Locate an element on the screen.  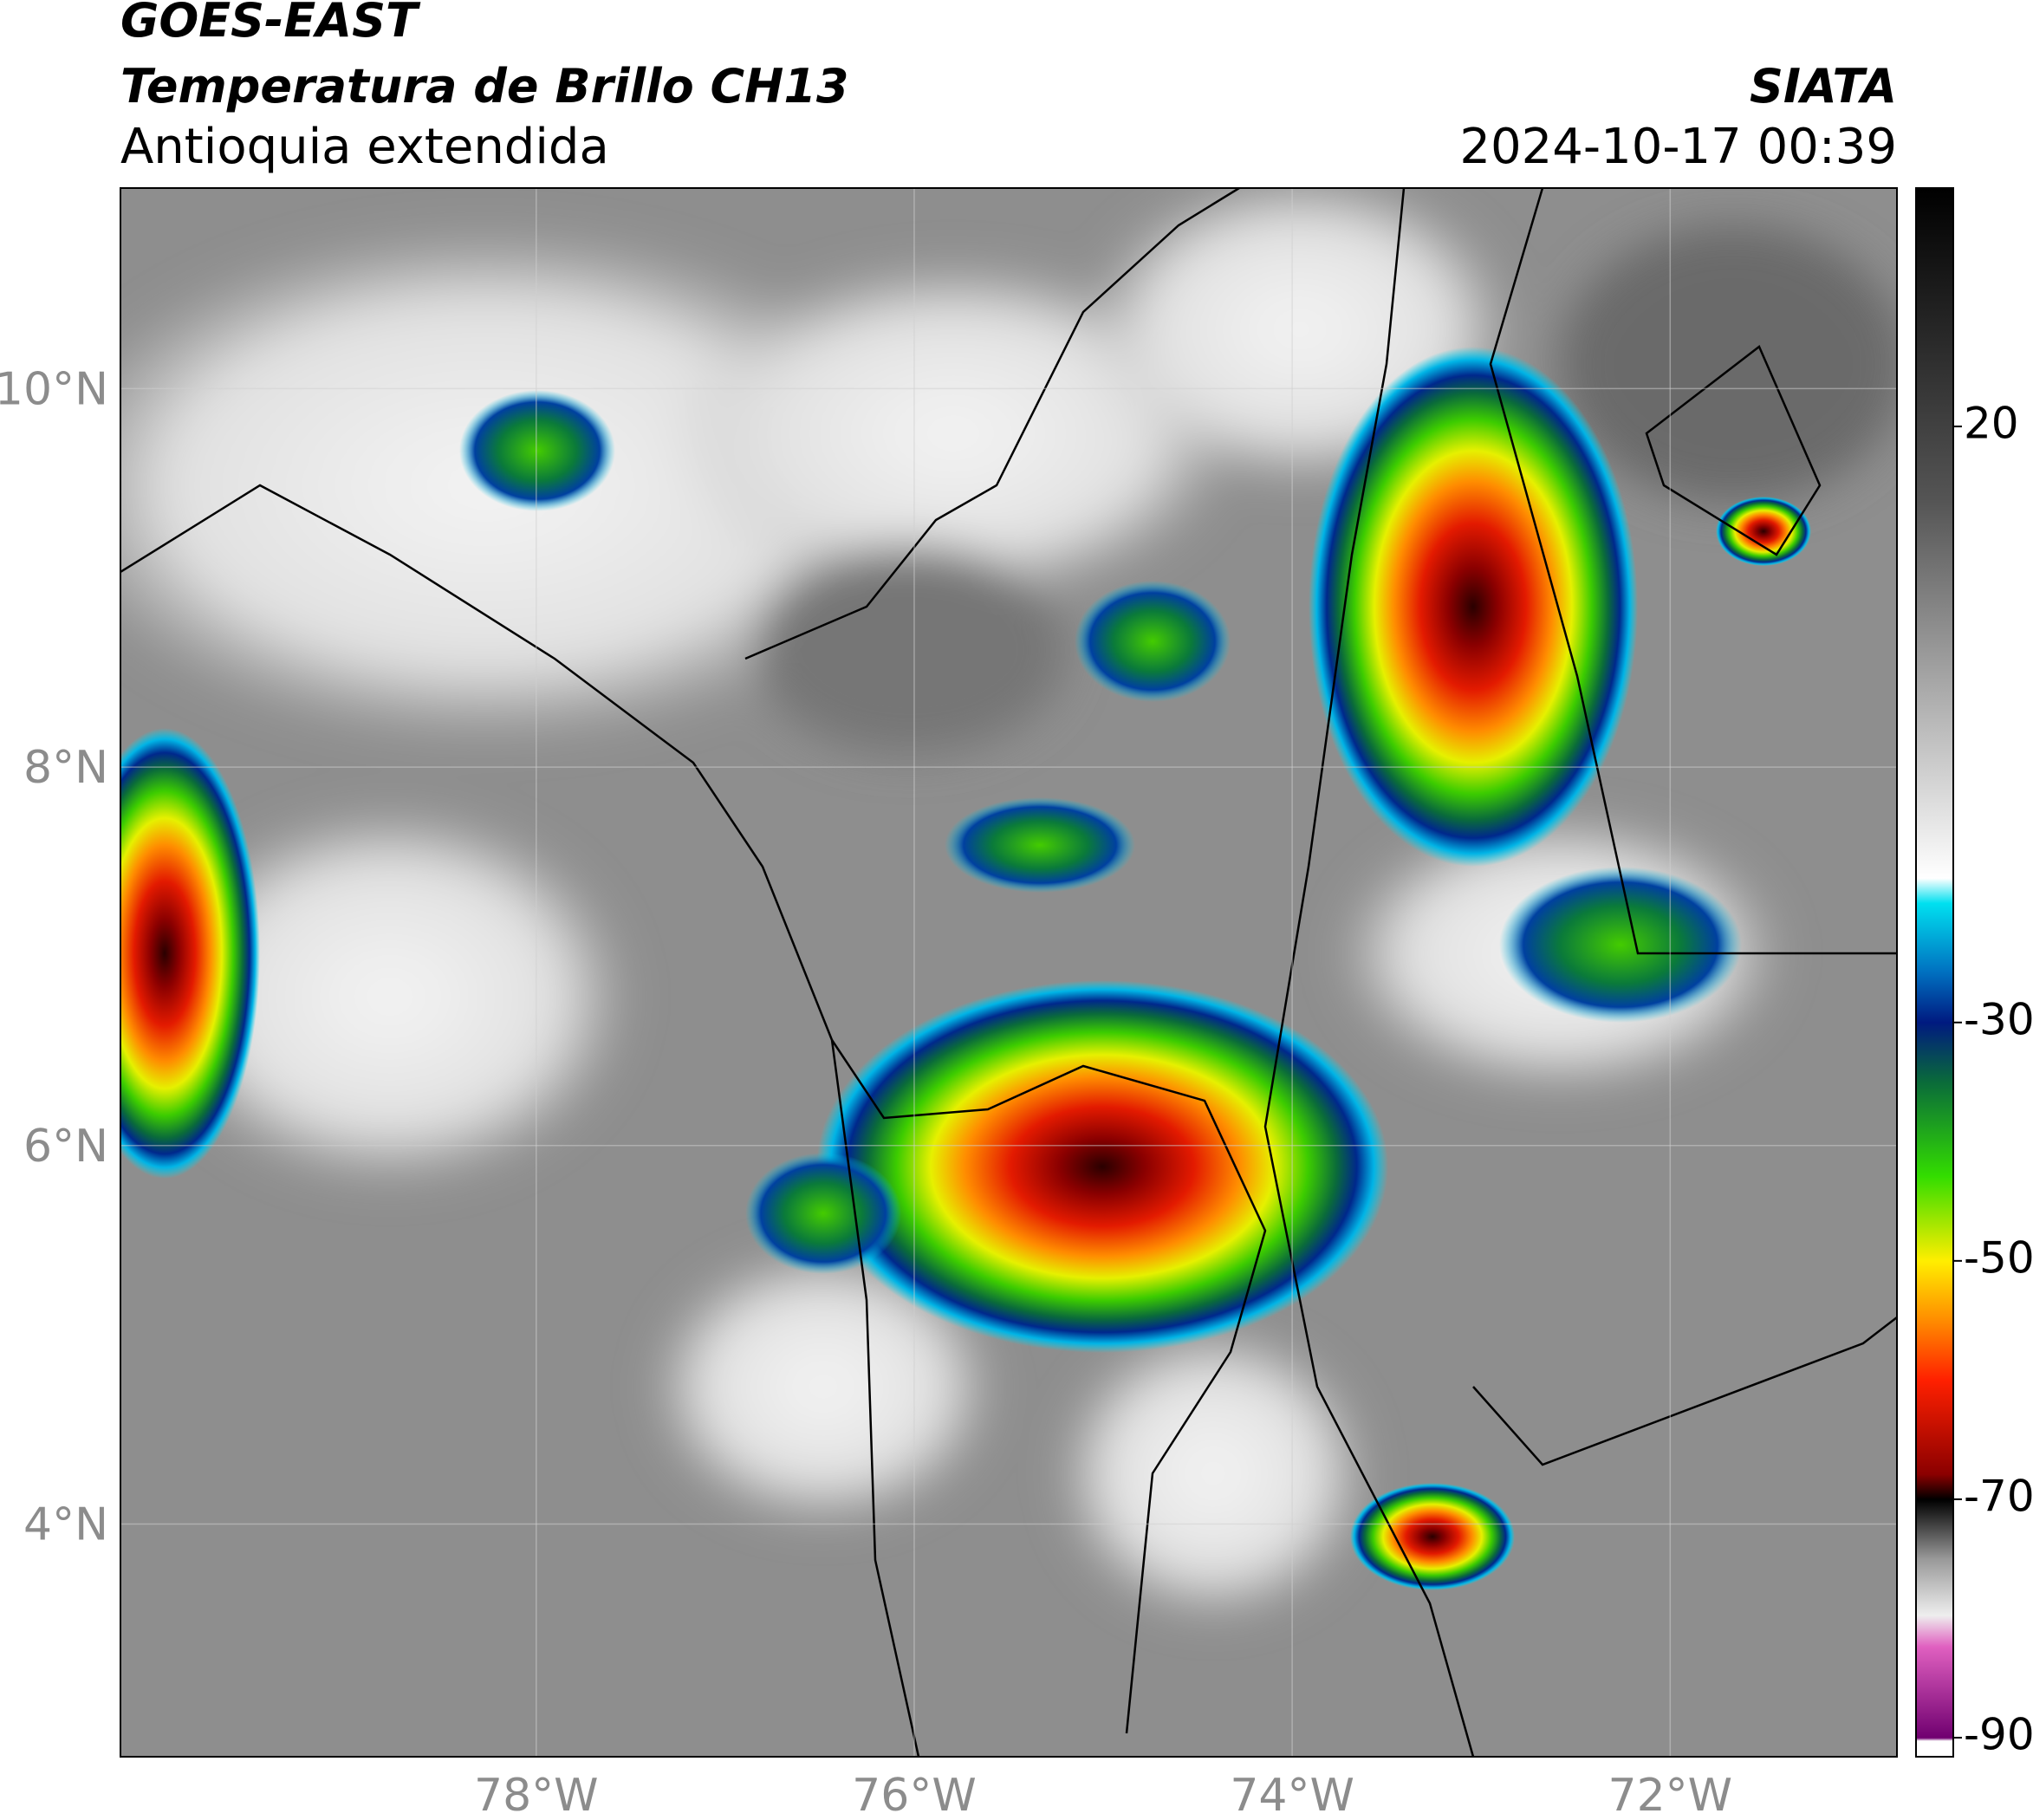
y-tick-label: 8°N is located at coordinates (65, 768).